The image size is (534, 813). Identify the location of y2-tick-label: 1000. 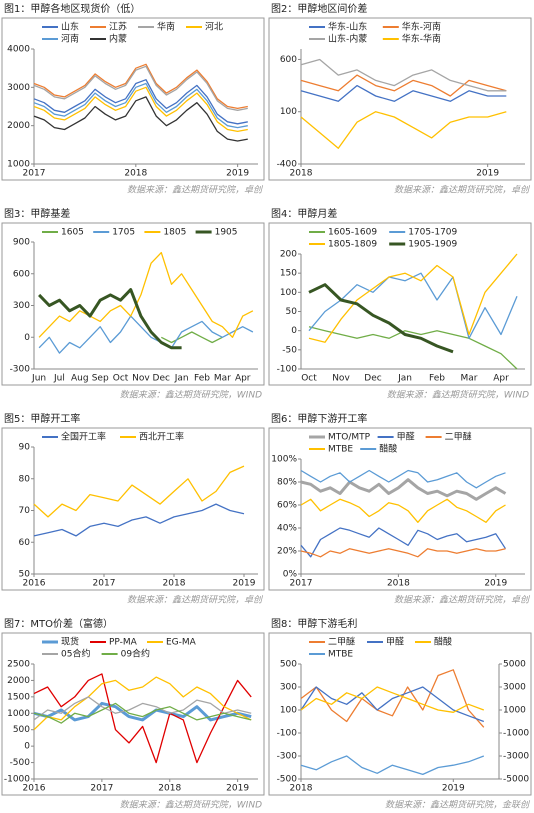
(514, 711).